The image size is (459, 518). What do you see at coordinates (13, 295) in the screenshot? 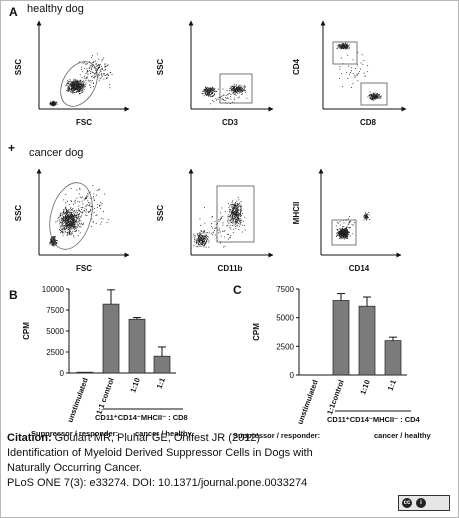
I see `panel-label: B` at bounding box center [13, 295].